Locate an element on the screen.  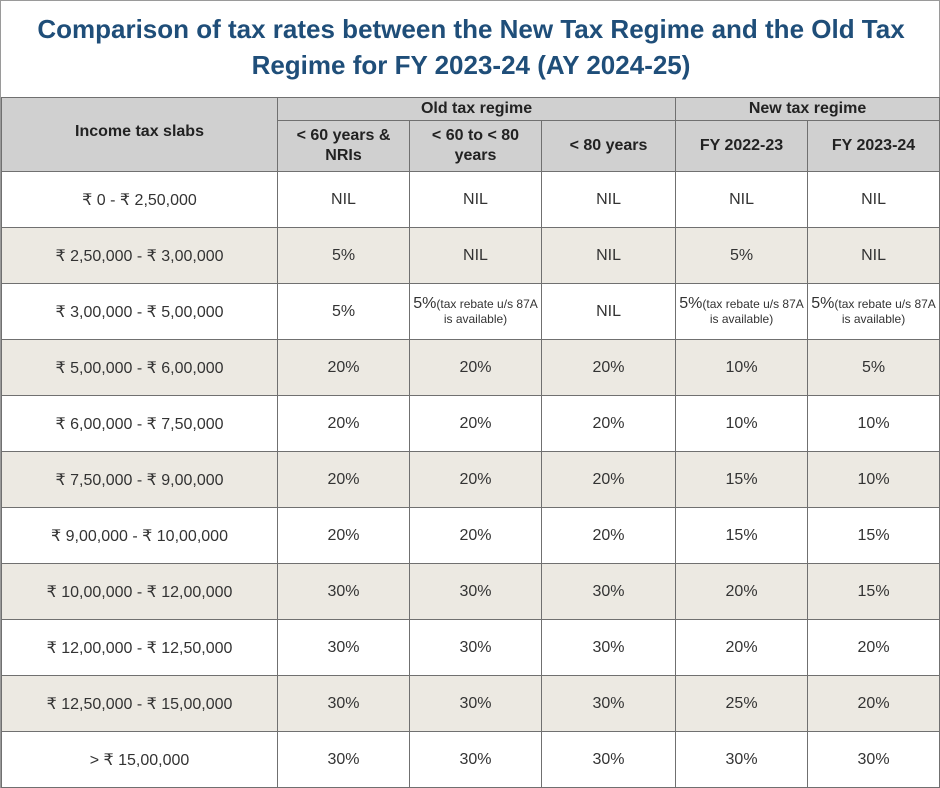
header-old-regime: Old tax regime is located at coordinates (476, 109).